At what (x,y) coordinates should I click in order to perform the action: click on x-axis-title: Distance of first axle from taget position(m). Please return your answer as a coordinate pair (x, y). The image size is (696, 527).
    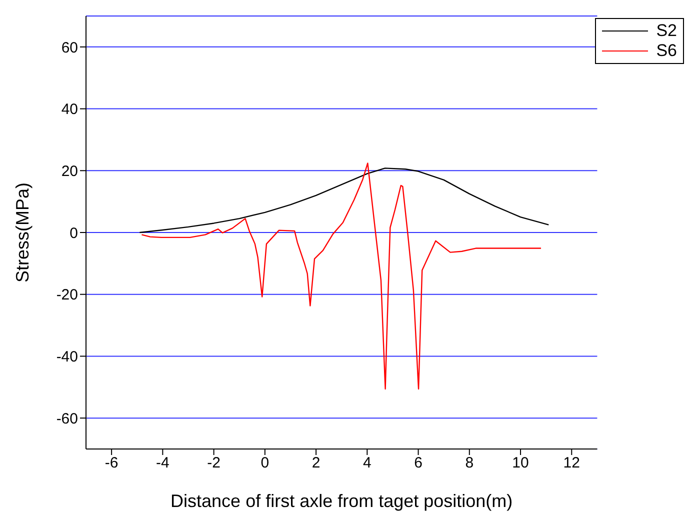
    Looking at the image, I should click on (341, 501).